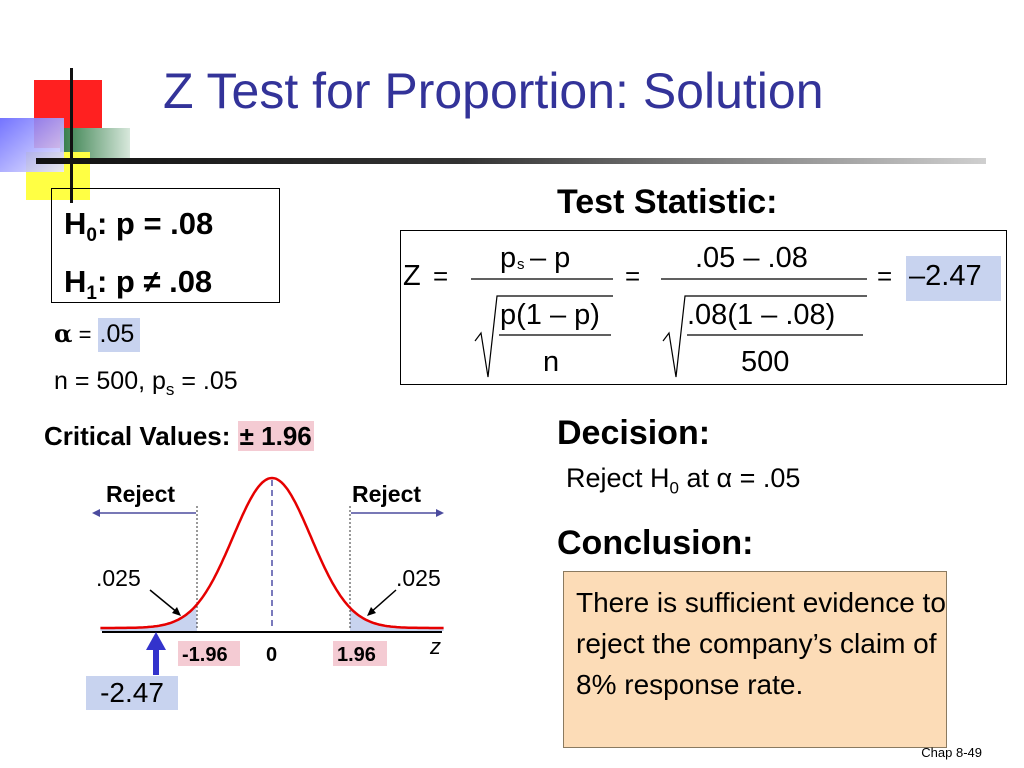 This screenshot has height=768, width=1024. What do you see at coordinates (356, 655) in the screenshot?
I see `tick-pos-label: 1.96` at bounding box center [356, 655].